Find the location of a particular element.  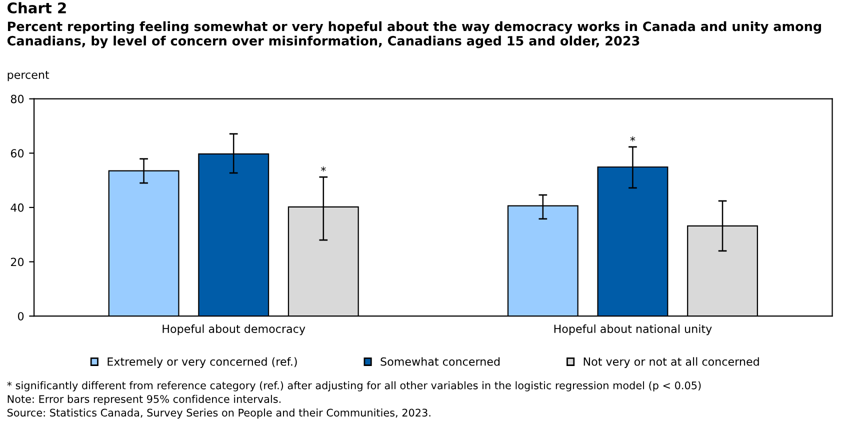

y-axis-title: percent is located at coordinates (29, 76).